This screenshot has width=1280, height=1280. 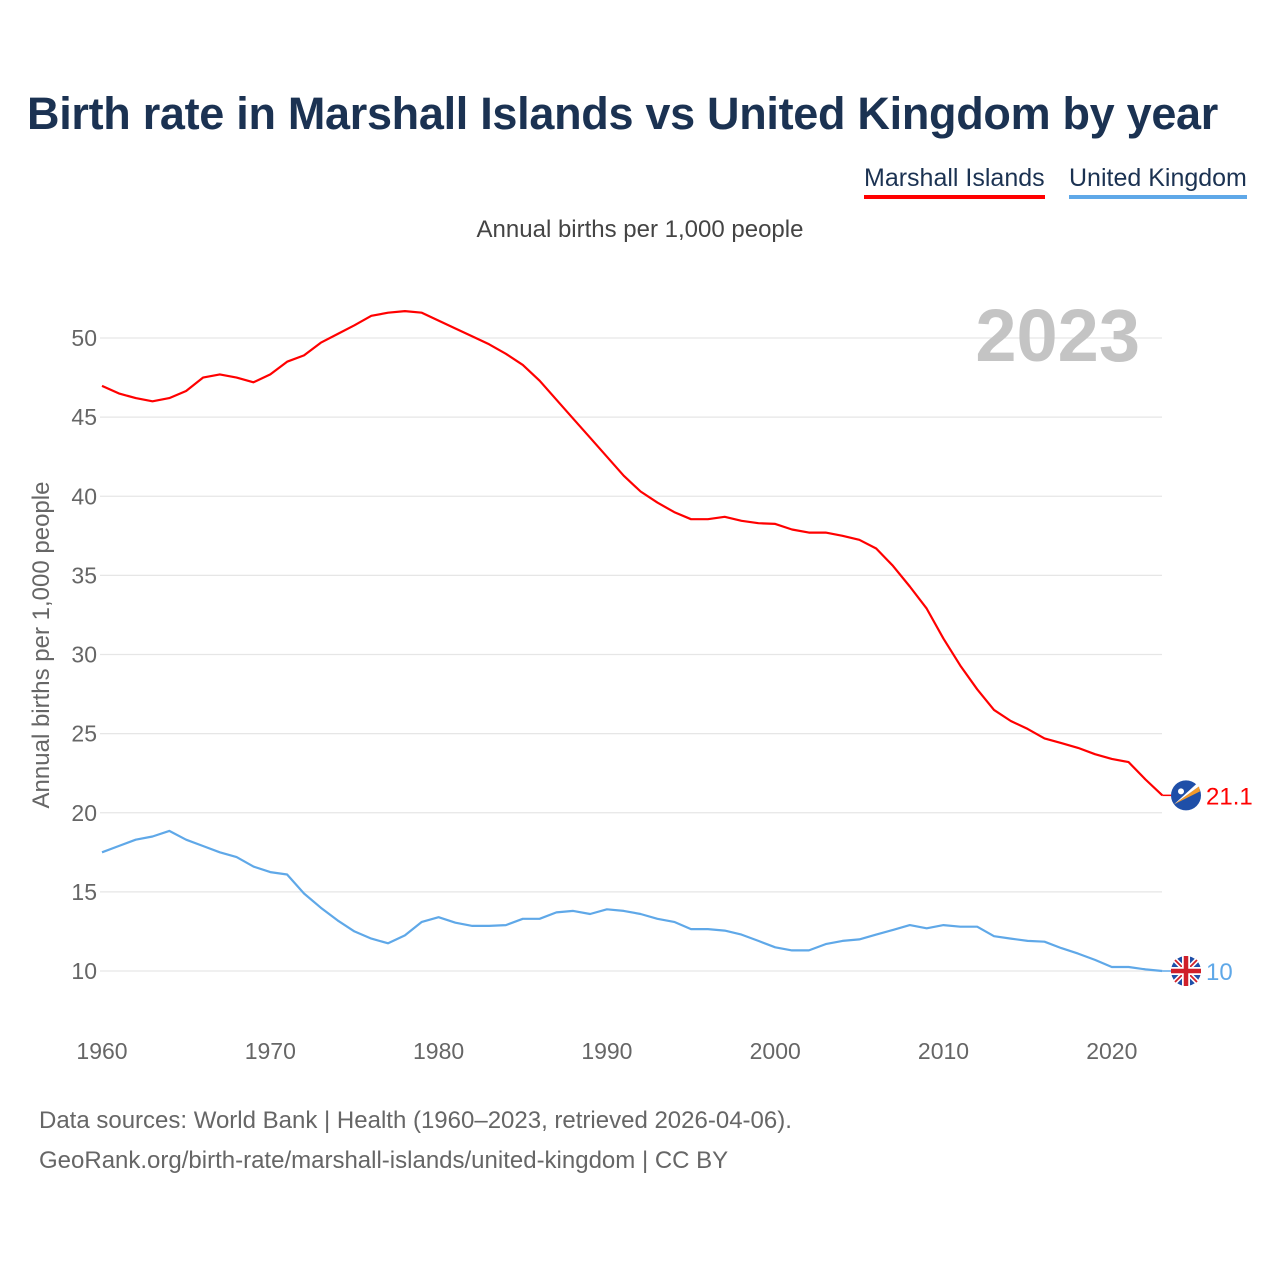 I want to click on chart-subtitle: Annual births per 1,000 people, so click(x=640, y=229).